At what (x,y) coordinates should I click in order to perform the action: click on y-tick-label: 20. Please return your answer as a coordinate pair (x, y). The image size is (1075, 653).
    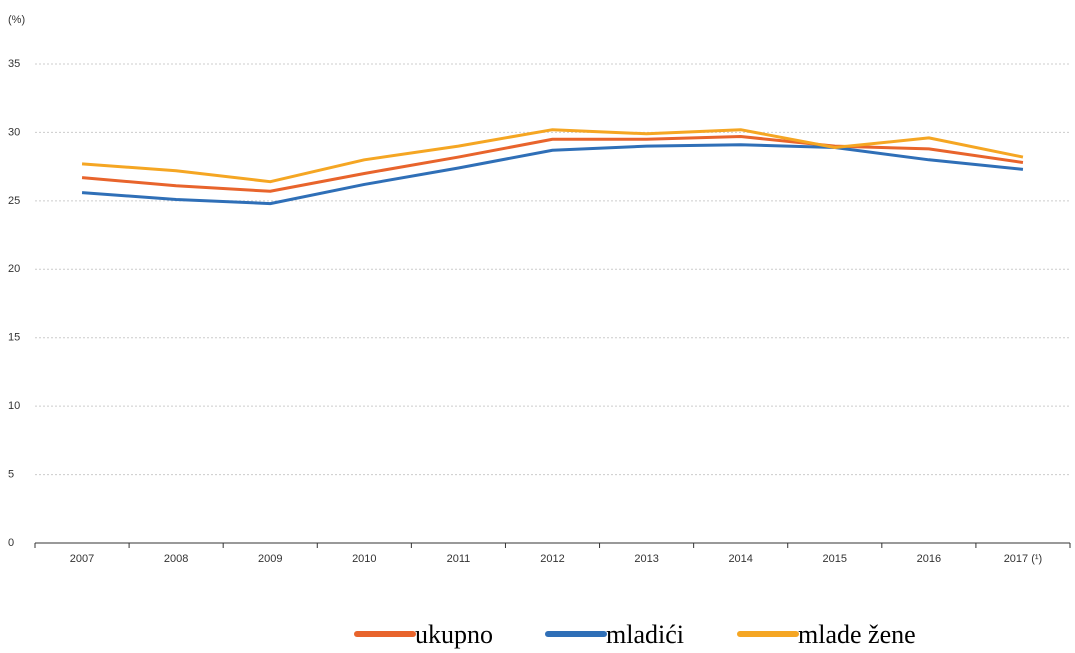
    Looking at the image, I should click on (14, 269).